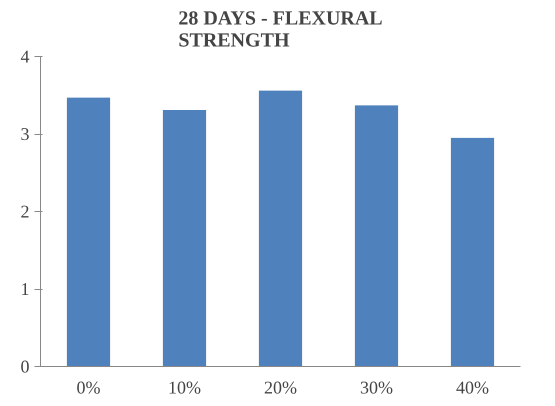 This screenshot has height=406, width=555. What do you see at coordinates (473, 388) in the screenshot?
I see `x-tick-label: 40%` at bounding box center [473, 388].